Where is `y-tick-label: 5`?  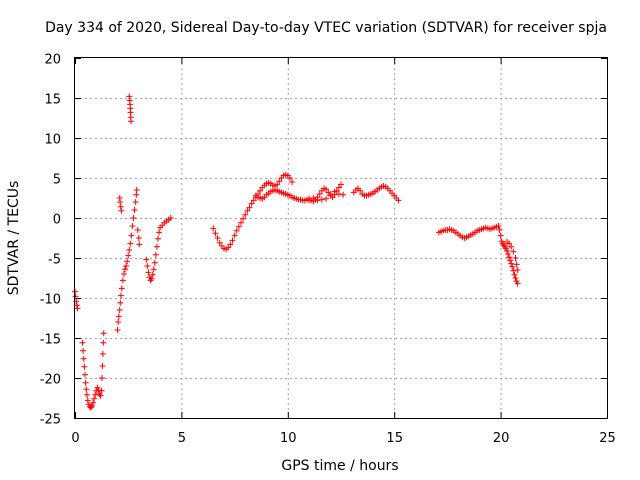 y-tick-label: 5 is located at coordinates (57, 180).